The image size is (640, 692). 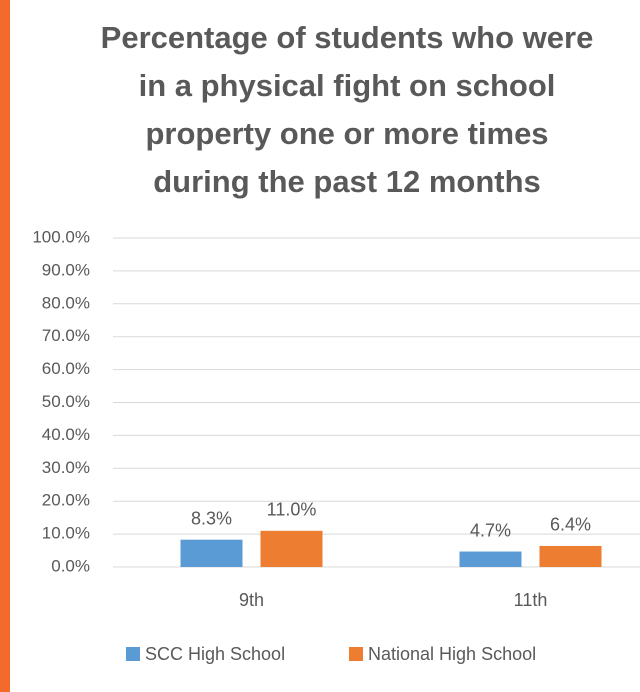 What do you see at coordinates (292, 510) in the screenshot?
I see `data-label: 11.0%` at bounding box center [292, 510].